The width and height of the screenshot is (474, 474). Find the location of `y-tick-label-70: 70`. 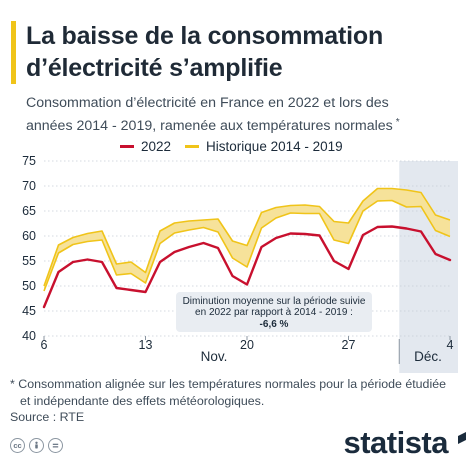

y-tick-label-70: 70 is located at coordinates (29, 186).